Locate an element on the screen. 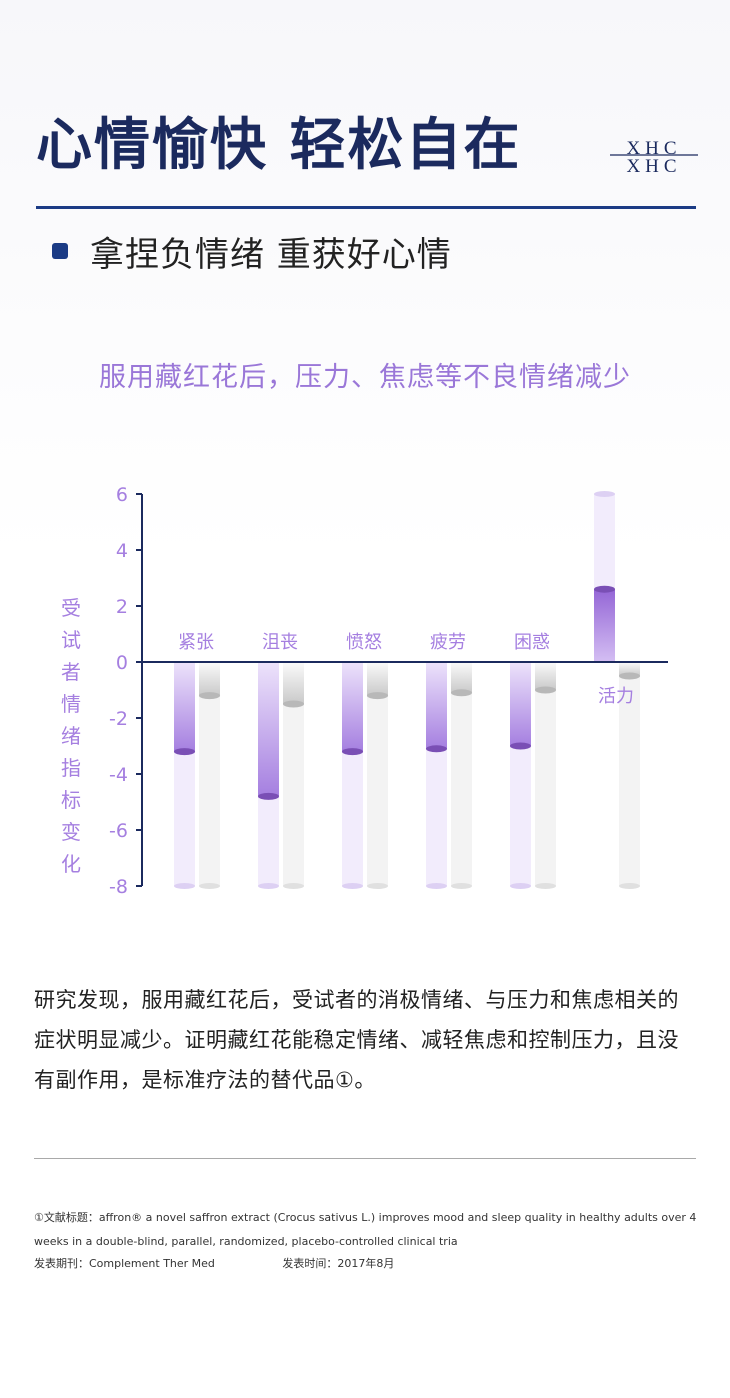  y-tick-label: -4 is located at coordinates (118, 775).